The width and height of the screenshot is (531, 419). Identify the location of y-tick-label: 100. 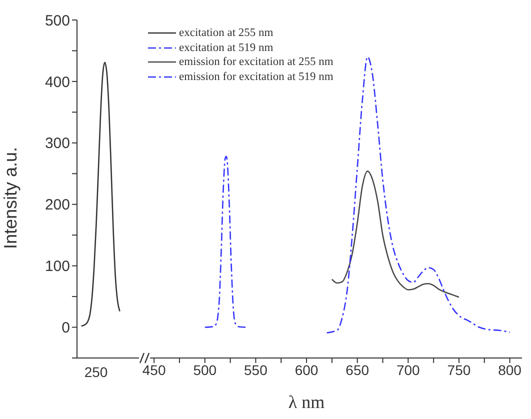
(57, 267).